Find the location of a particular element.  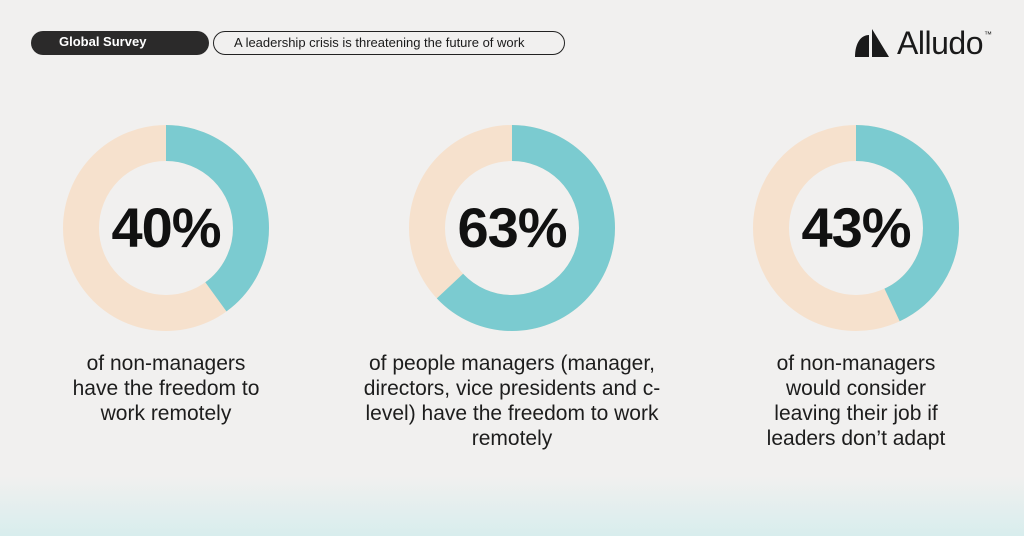

bottom-gradient is located at coordinates (512, 506).